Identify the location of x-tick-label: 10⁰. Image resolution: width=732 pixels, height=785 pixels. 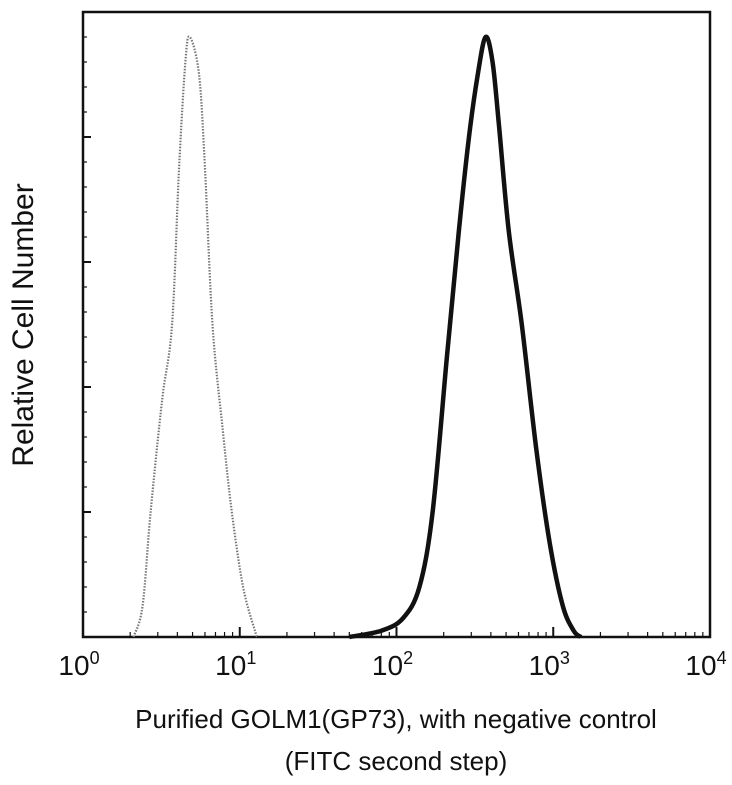
(78, 664).